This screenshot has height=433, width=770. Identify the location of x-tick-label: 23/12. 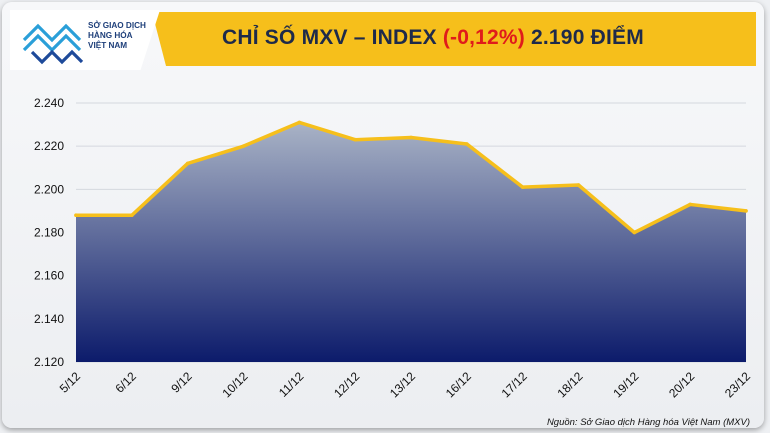
(737, 384).